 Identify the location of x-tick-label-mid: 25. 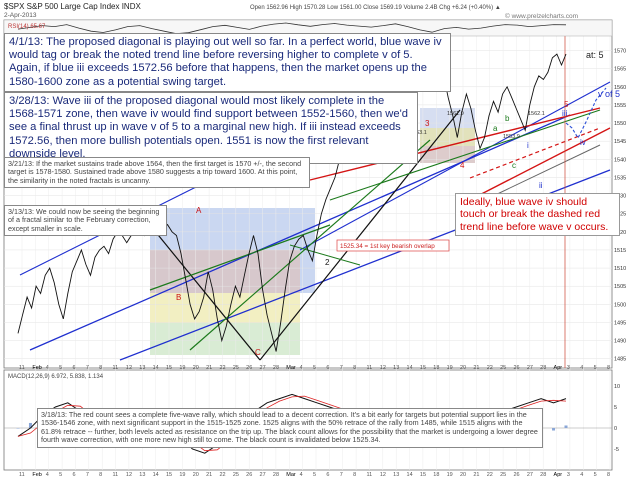
(236, 368).